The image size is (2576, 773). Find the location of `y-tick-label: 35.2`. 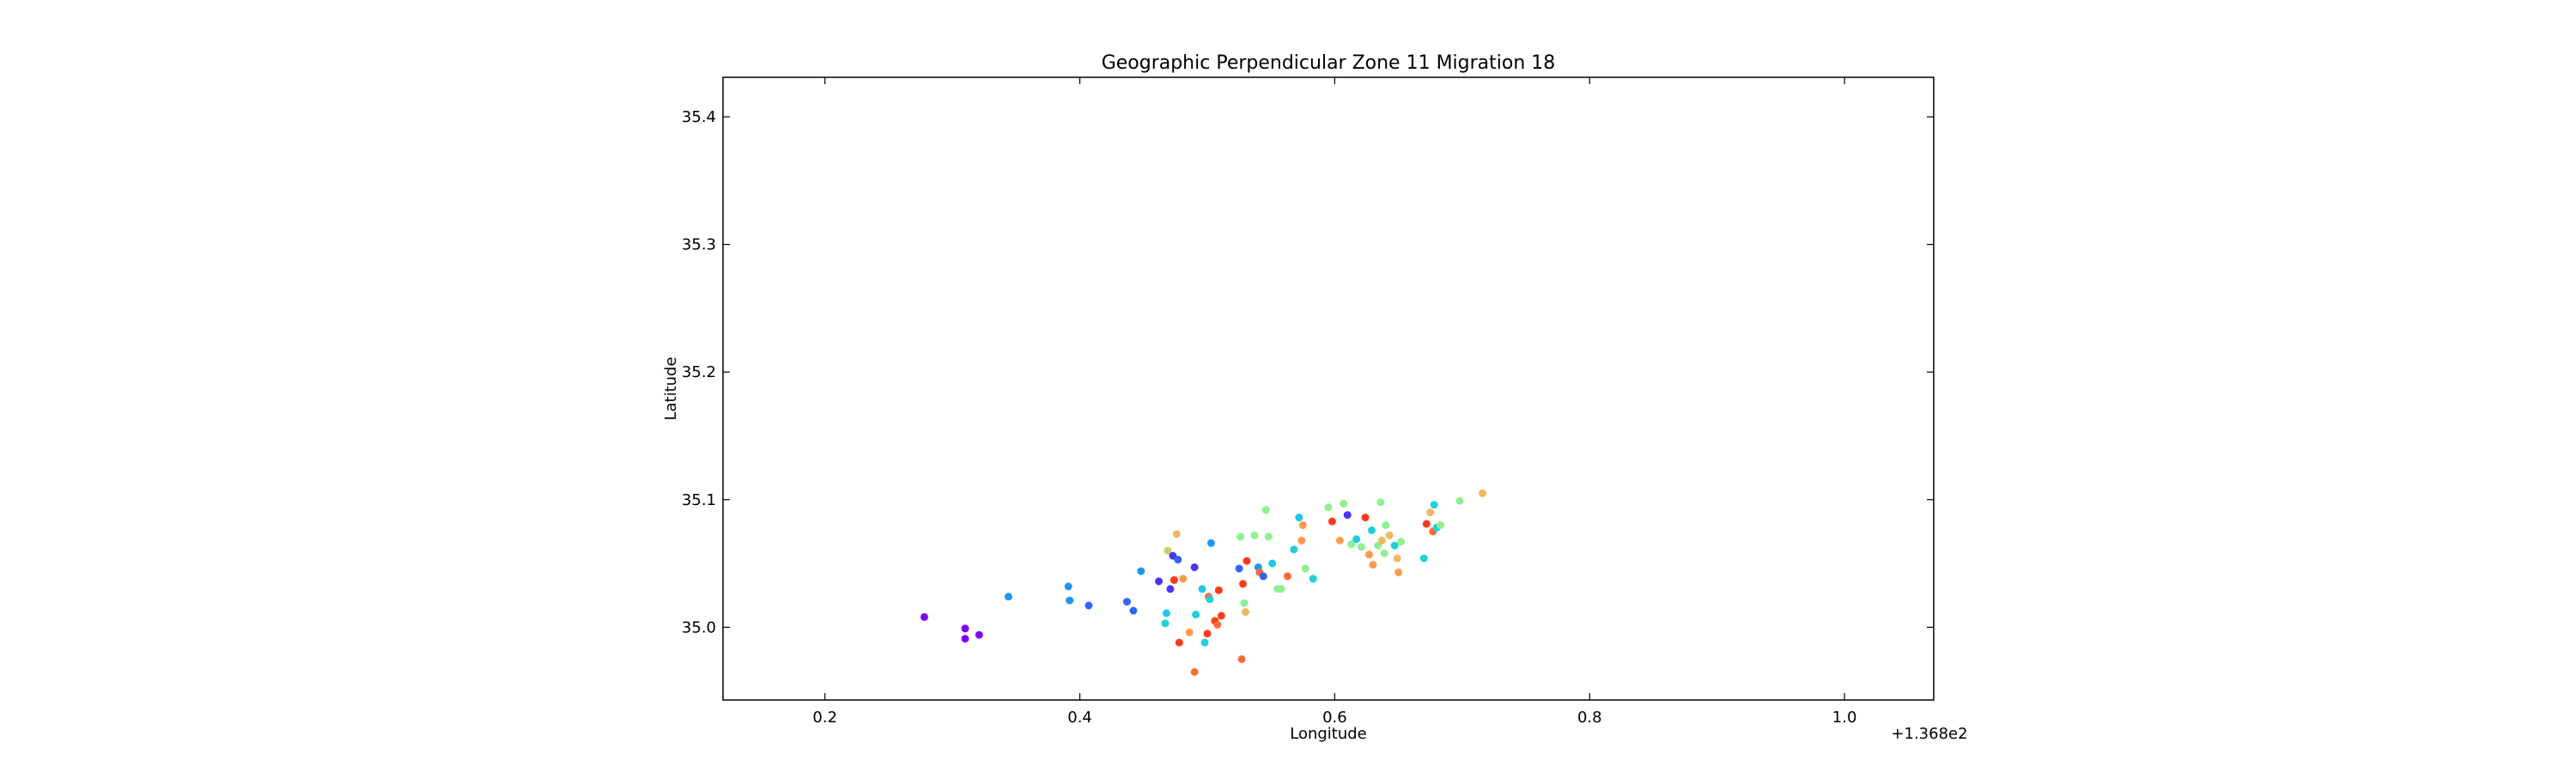

y-tick-label: 35.2 is located at coordinates (699, 372).